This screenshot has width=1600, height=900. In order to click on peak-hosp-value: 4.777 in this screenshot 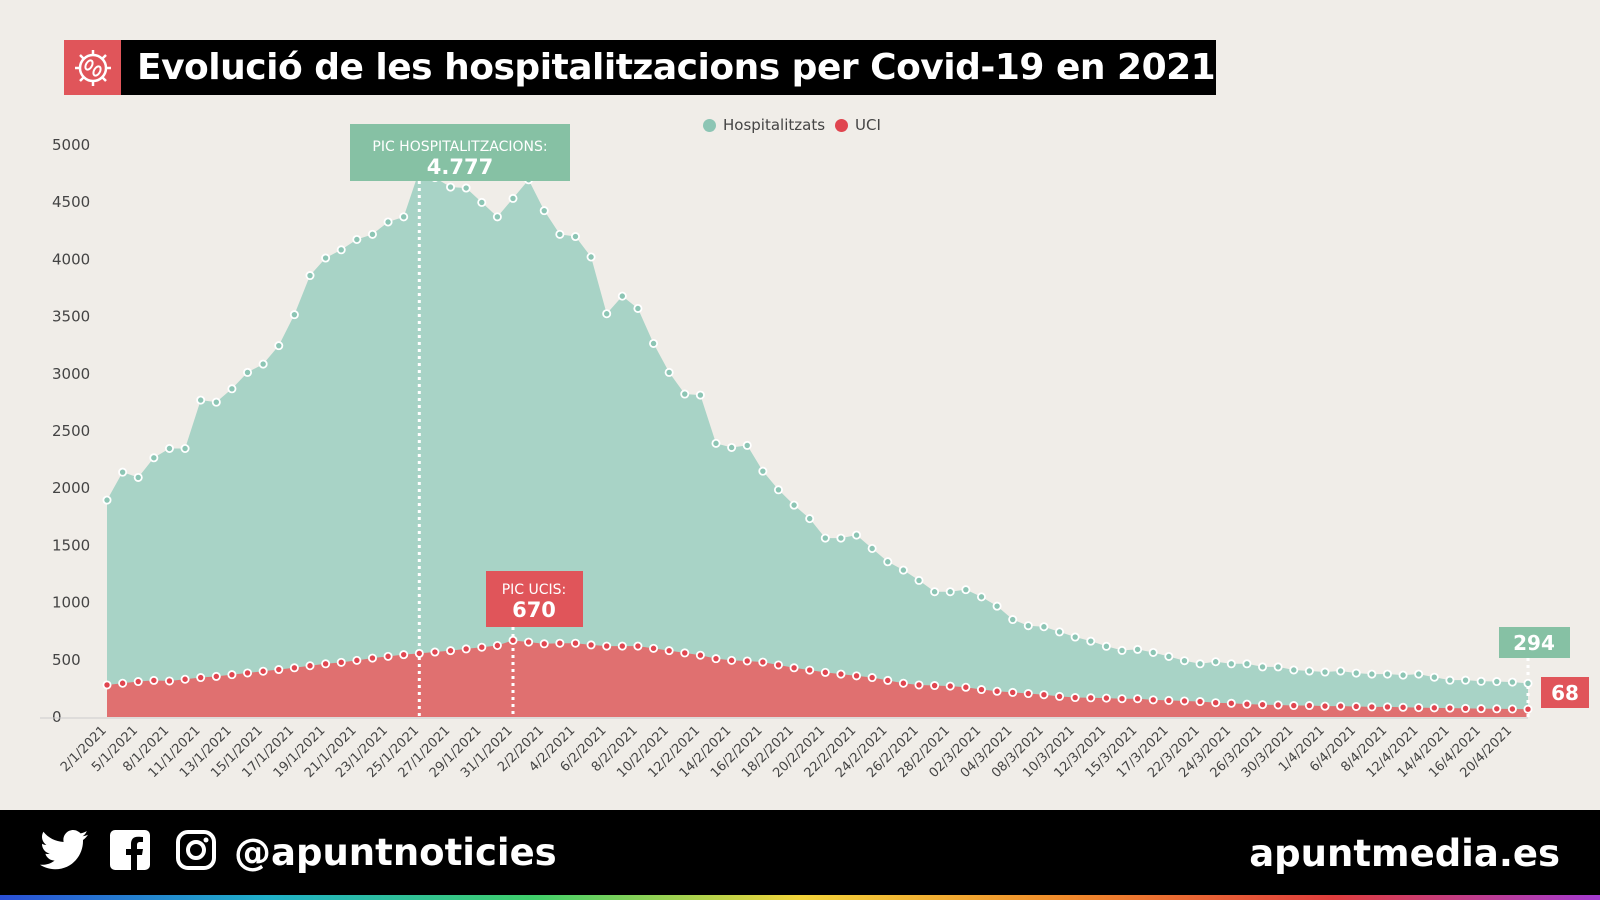, I will do `click(460, 167)`.